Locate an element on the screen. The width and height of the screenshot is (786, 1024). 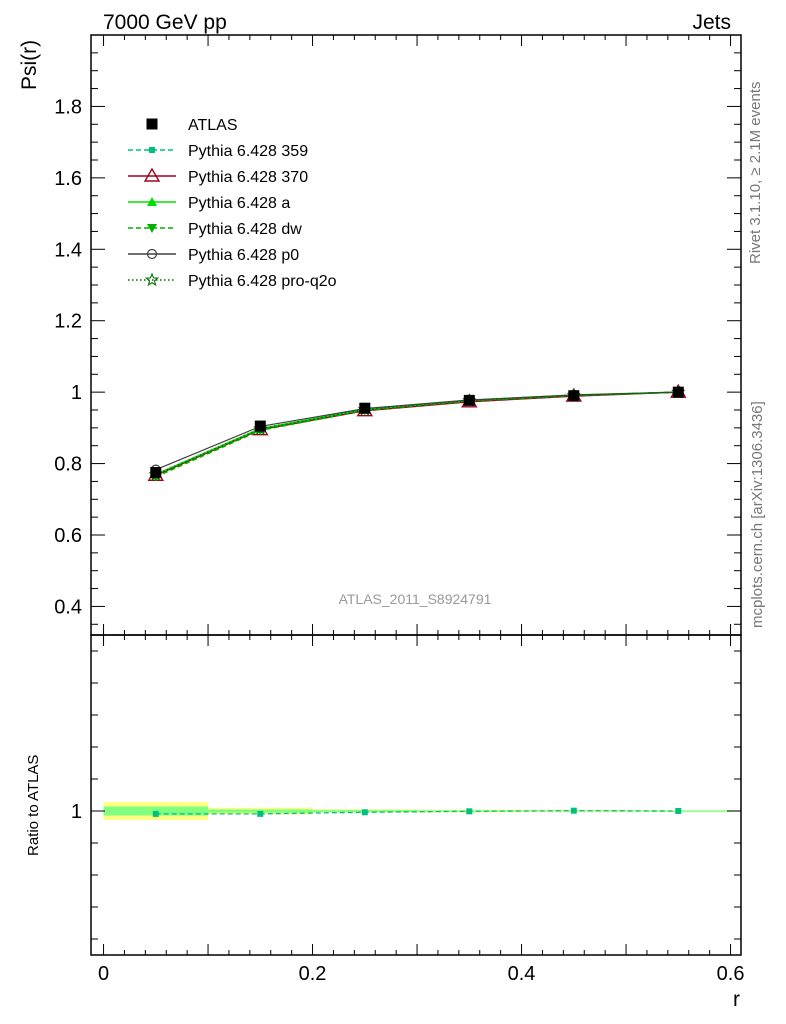
series-pq2o is located at coordinates (417, 432).